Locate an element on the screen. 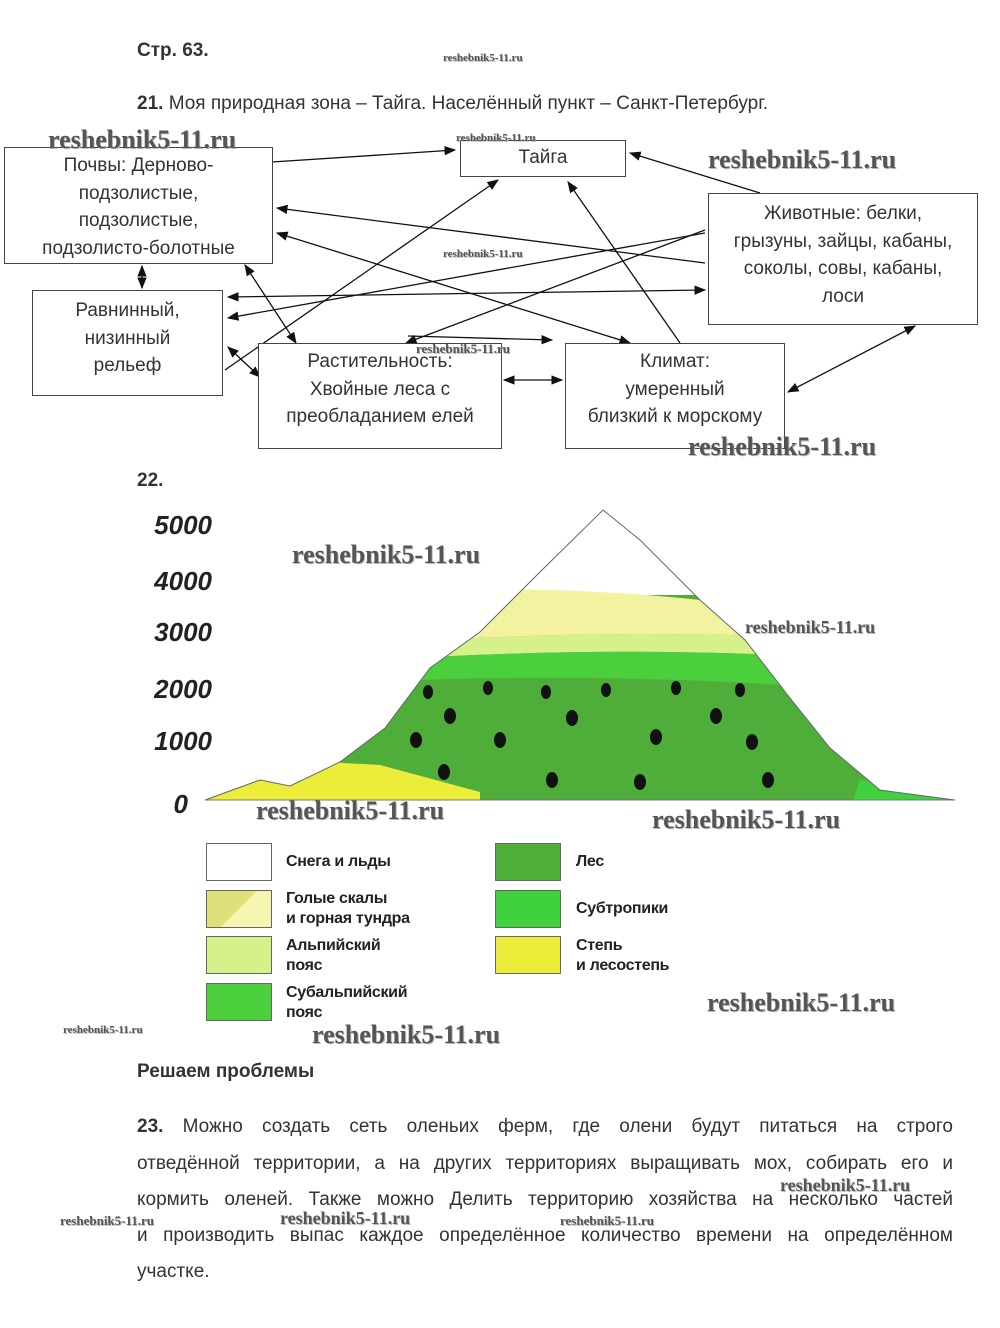 Image resolution: width=1000 pixels, height=1328 pixels. legend-text: Снега и льды is located at coordinates (338, 861).